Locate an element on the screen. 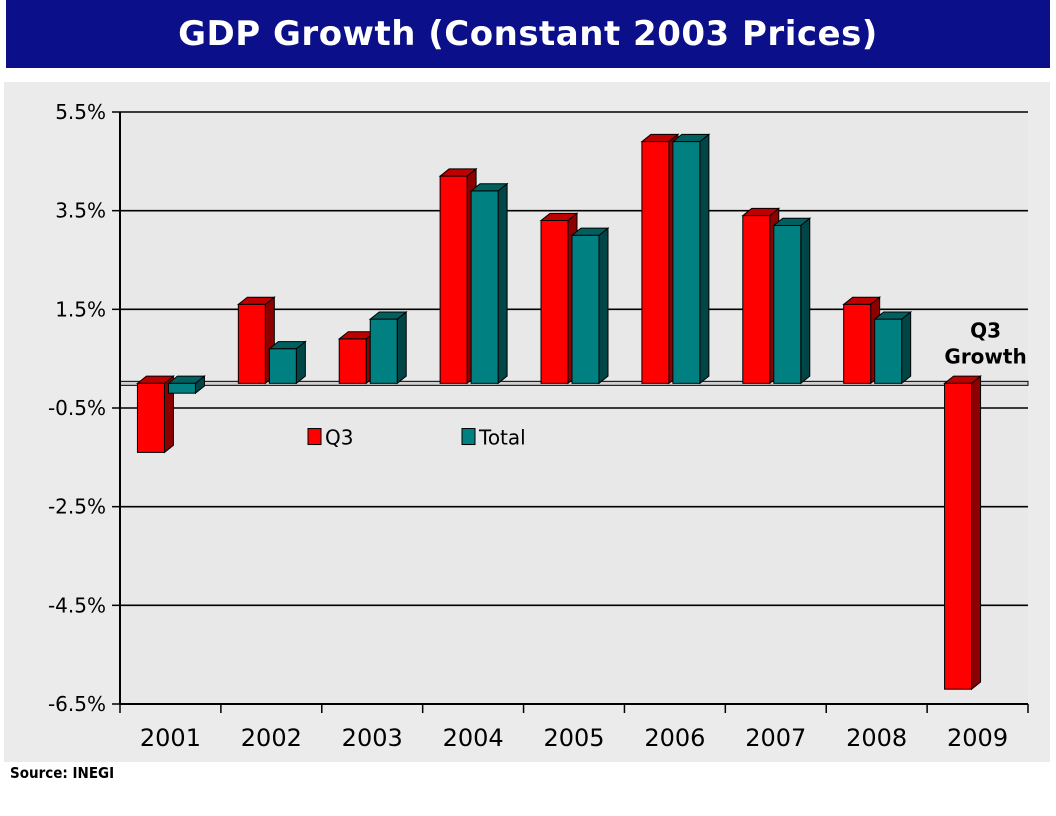  legend-item-total: Total is located at coordinates (493, 438).